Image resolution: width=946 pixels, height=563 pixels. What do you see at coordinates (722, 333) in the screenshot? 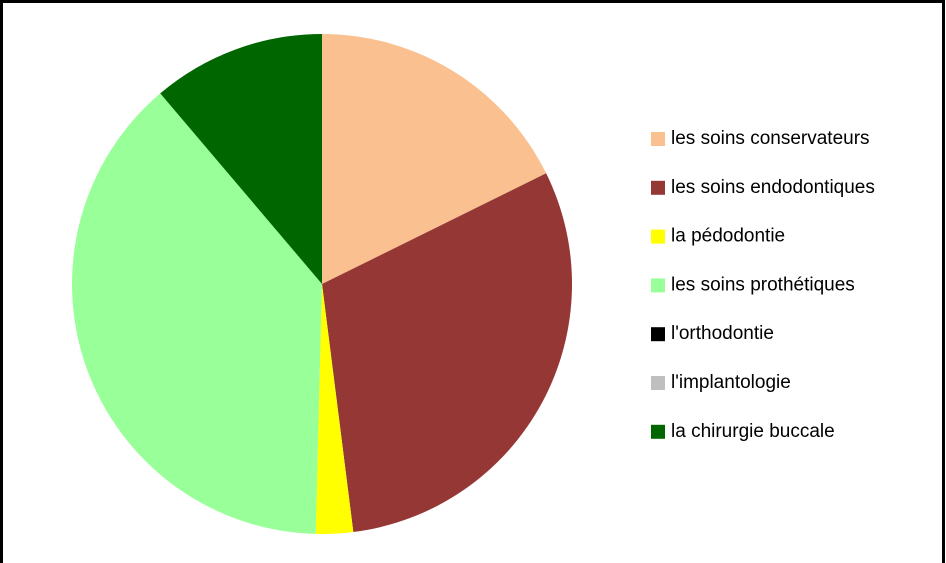
I see `legend-label: l'orthodontie` at bounding box center [722, 333].